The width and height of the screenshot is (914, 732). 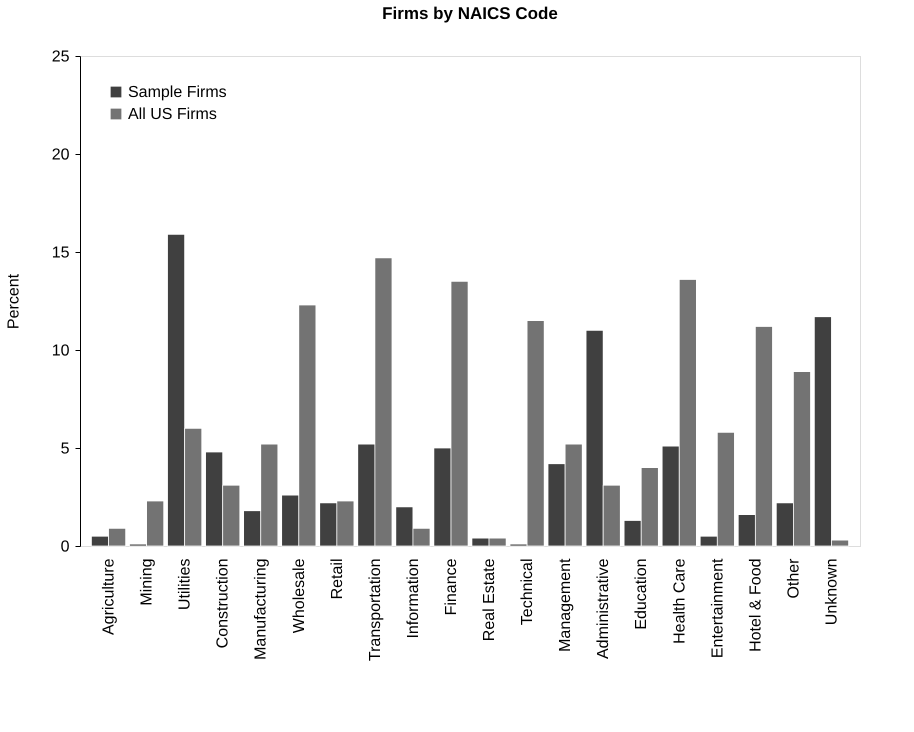 What do you see at coordinates (831, 592) in the screenshot?
I see `x-tick-label: Unknown` at bounding box center [831, 592].